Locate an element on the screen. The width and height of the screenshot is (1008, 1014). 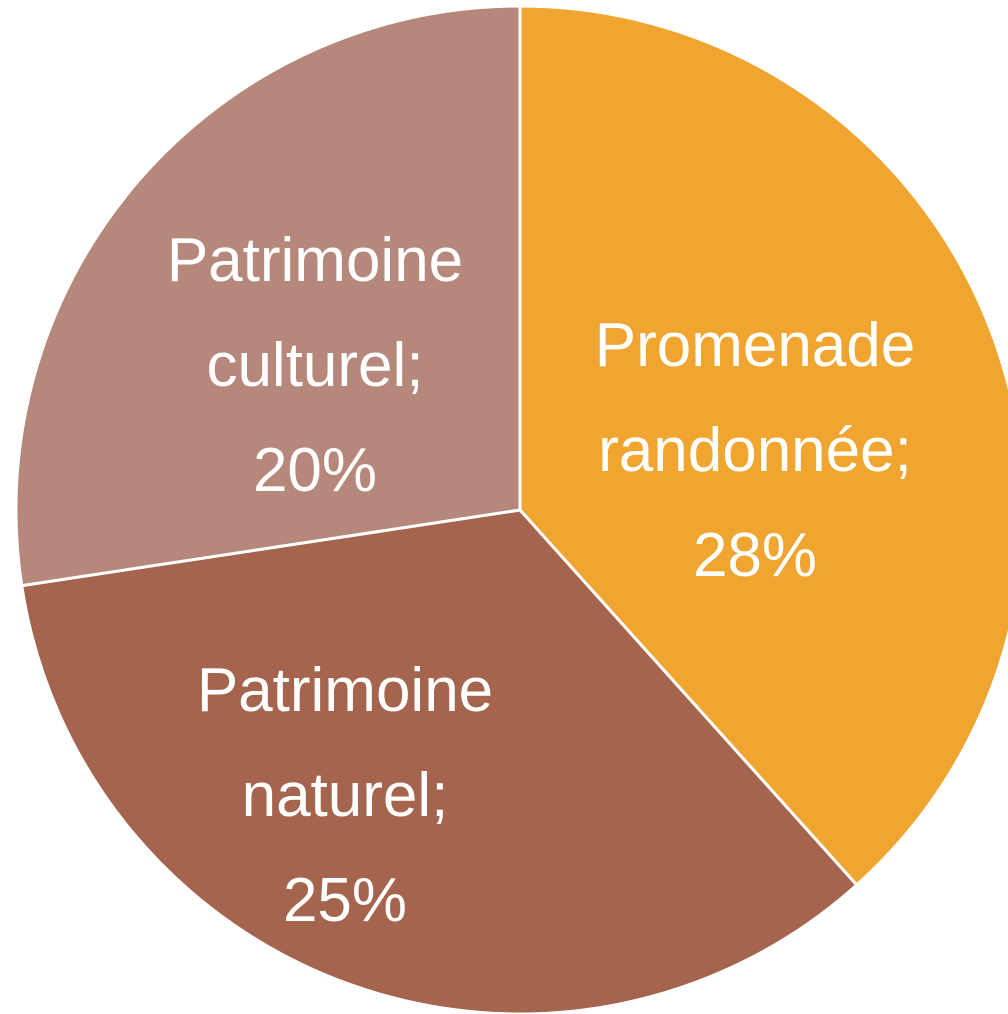
data-label: Patrimoine naturel; 25% is located at coordinates (345, 795).